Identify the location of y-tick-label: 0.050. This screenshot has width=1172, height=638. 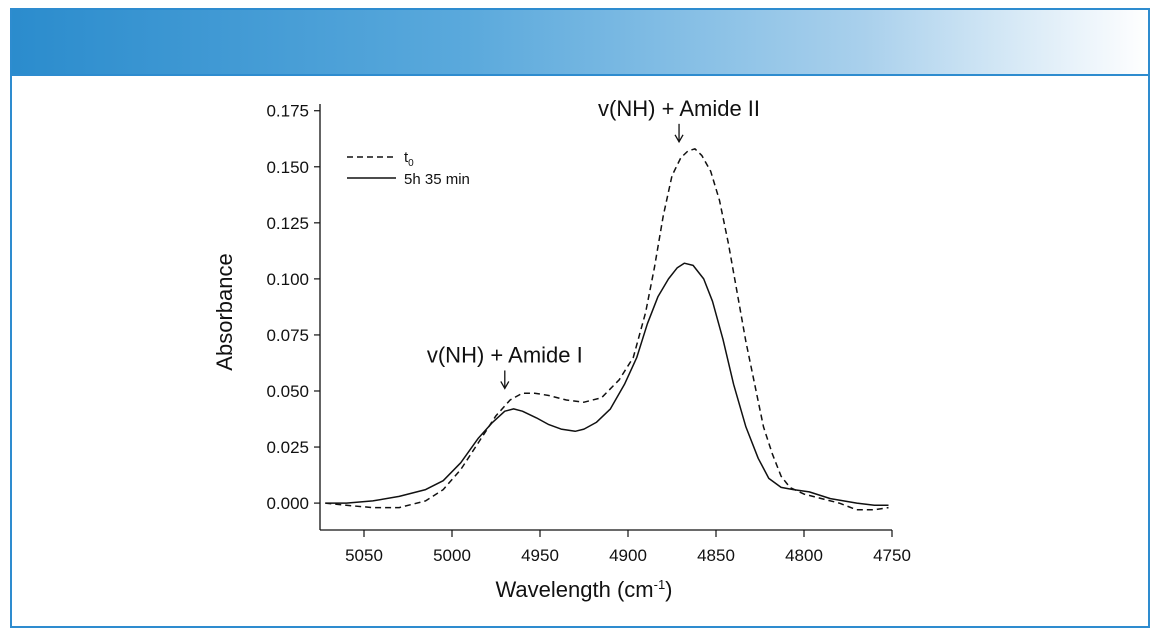
(287, 391).